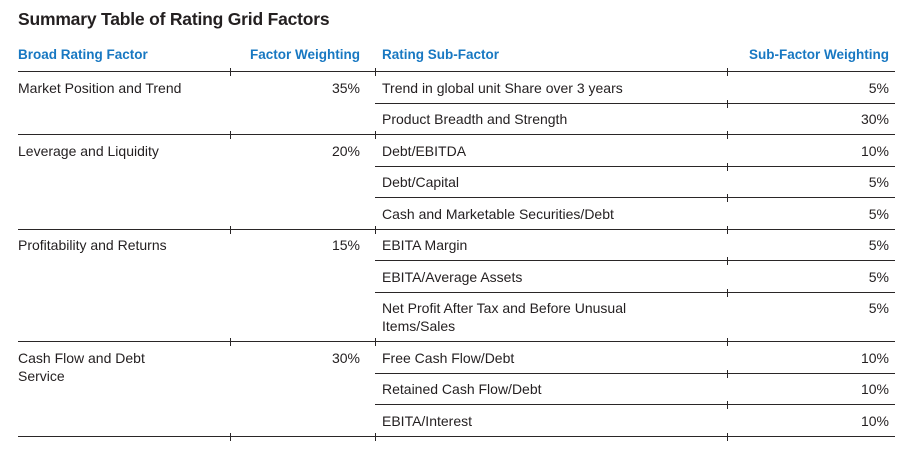  Describe the element at coordinates (811, 58) in the screenshot. I see `column-header-sub-factor-weighting: Sub-Factor Weighting` at that location.